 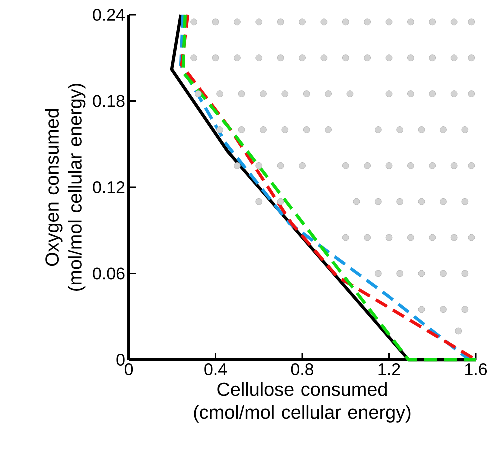 I want to click on y-axis-title: Oxygen consumed (mol/mol cellular energy), so click(x=65, y=187).